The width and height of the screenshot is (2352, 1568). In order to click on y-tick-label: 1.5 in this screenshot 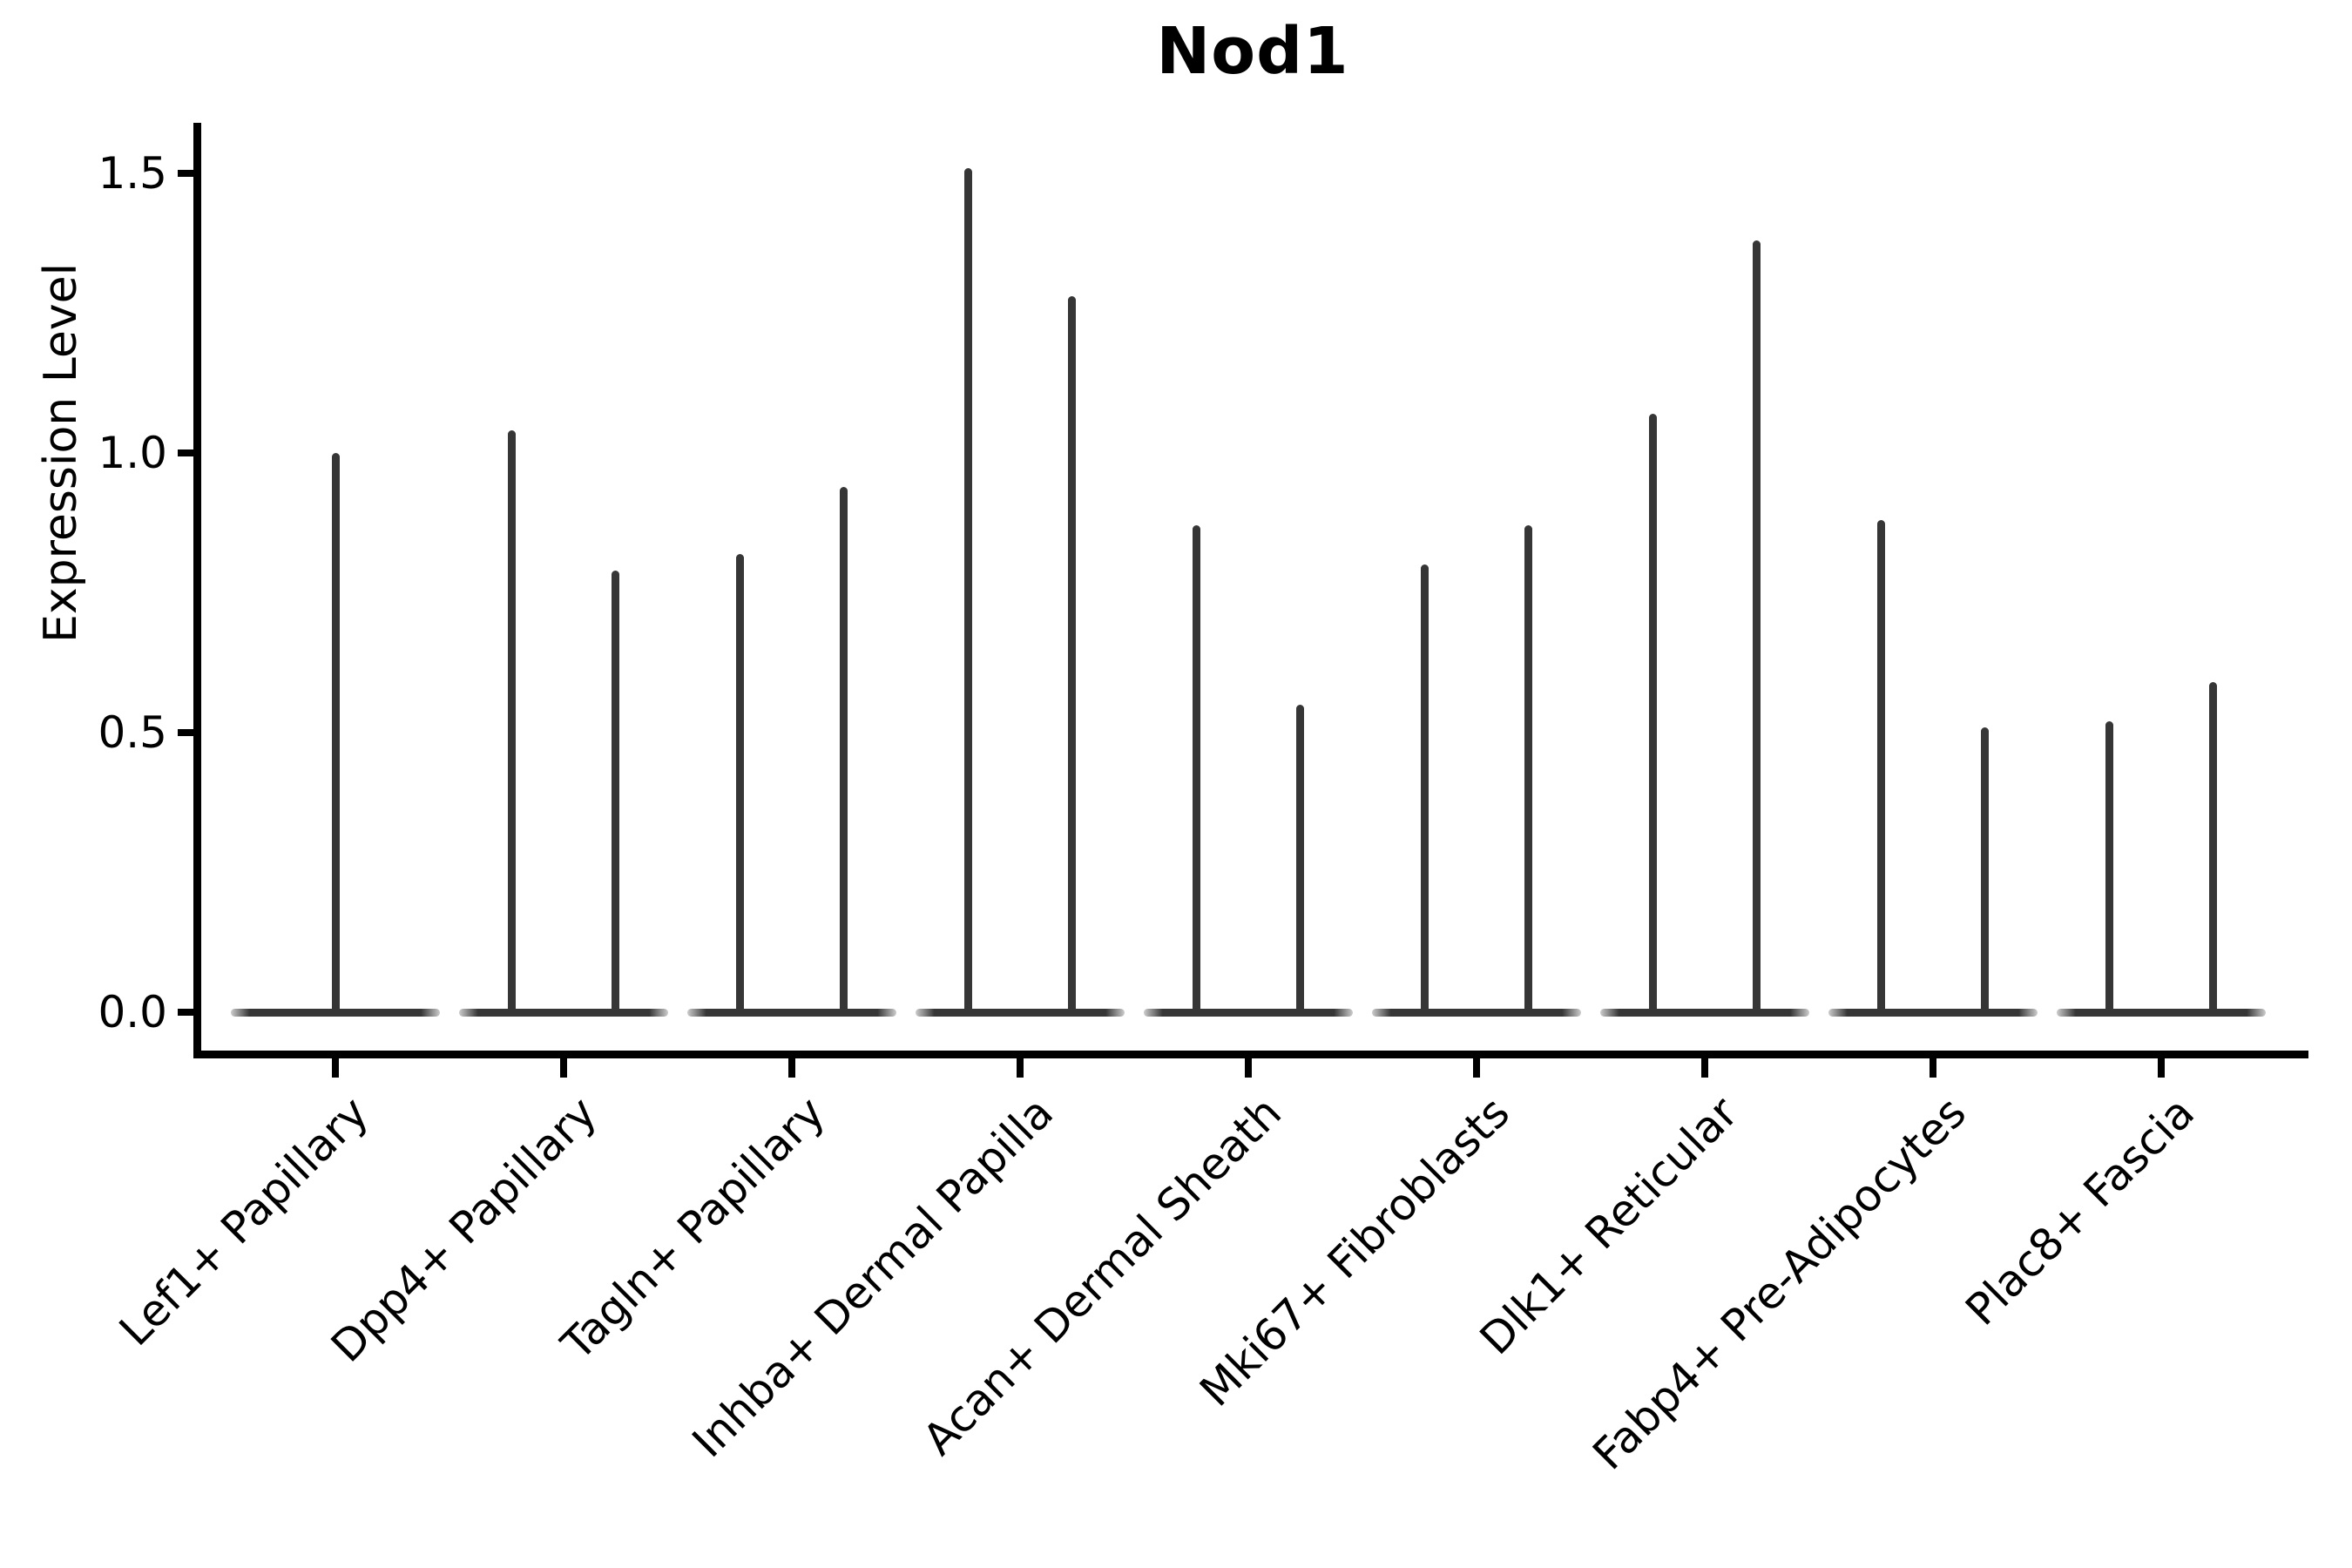, I will do `click(132, 173)`.